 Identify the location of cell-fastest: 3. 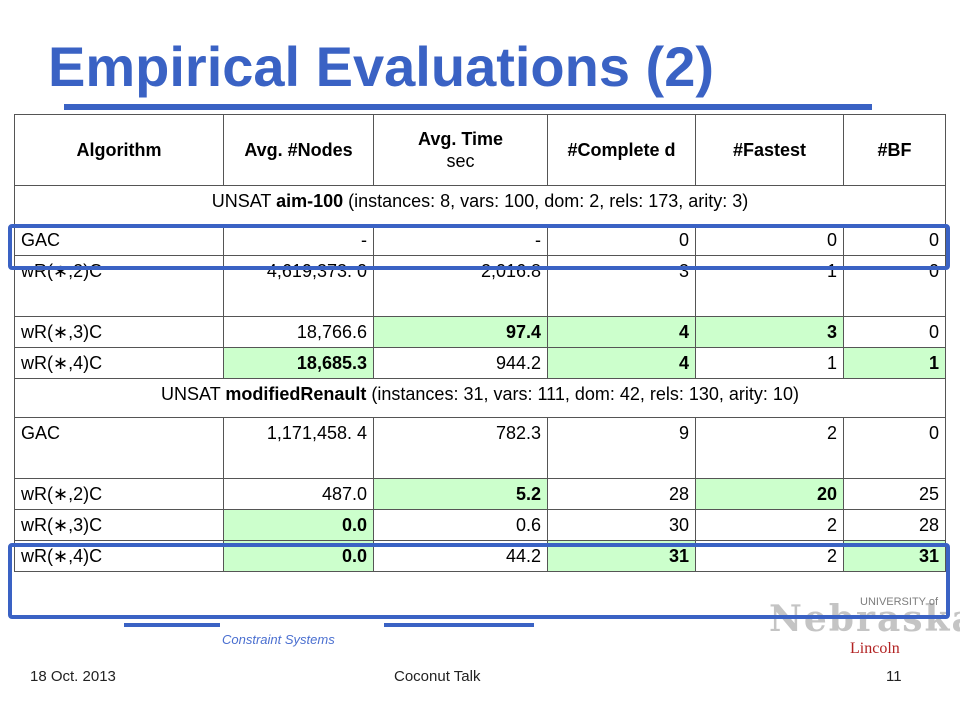
(769, 332).